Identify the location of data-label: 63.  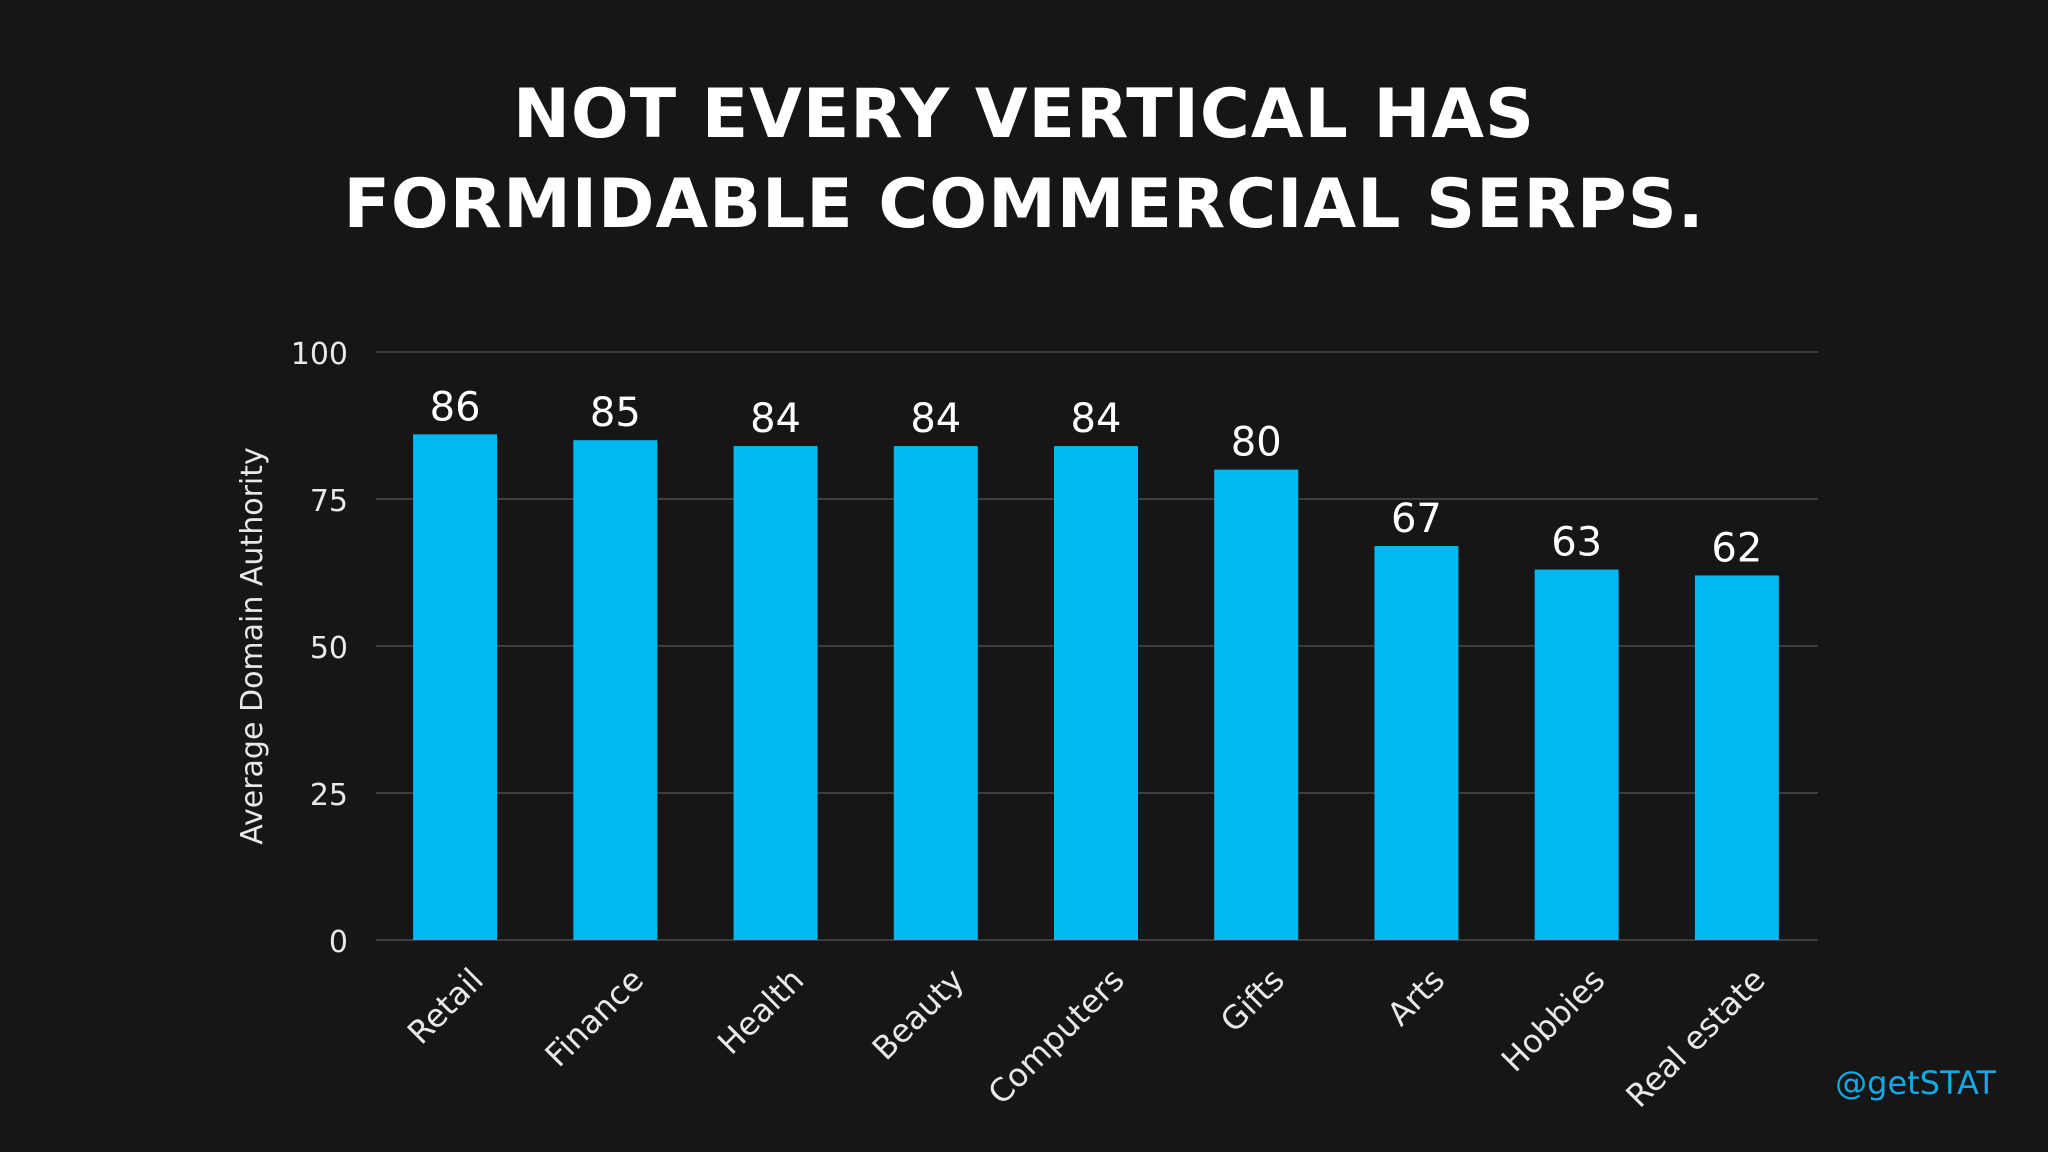
(1576, 543).